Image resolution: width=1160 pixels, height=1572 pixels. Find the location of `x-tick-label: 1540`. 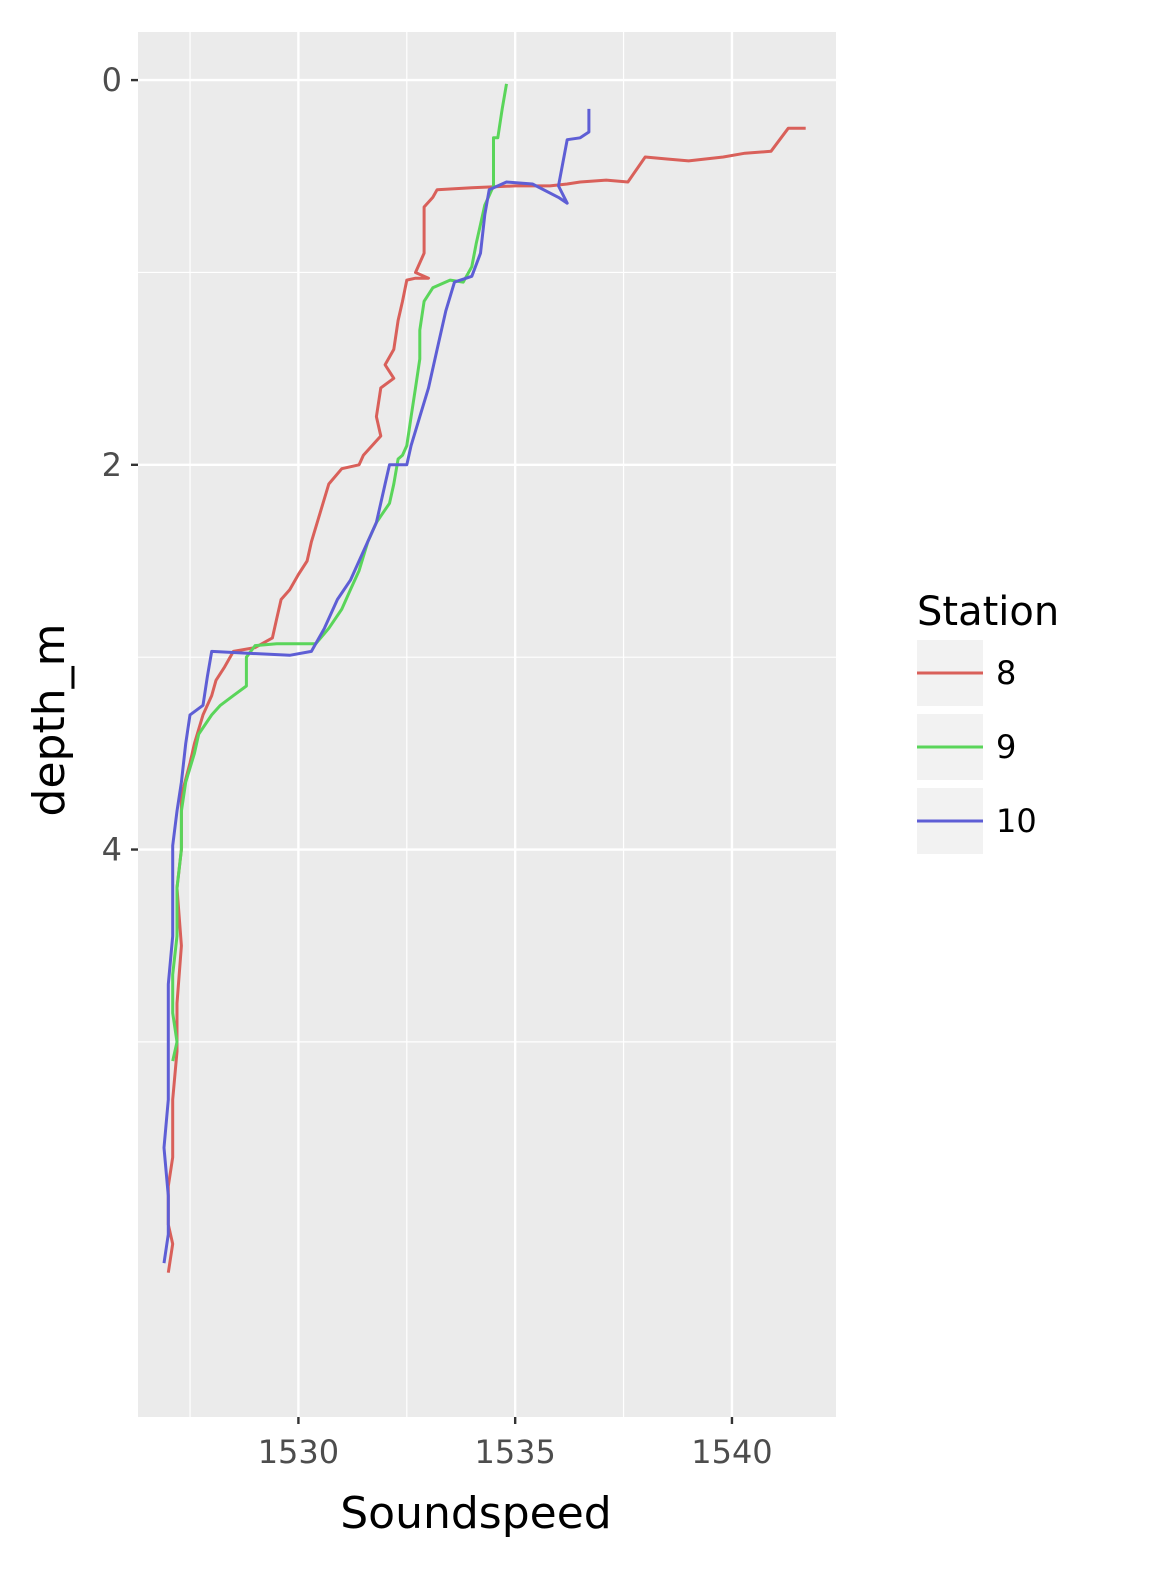

x-tick-label: 1540 is located at coordinates (731, 1452).